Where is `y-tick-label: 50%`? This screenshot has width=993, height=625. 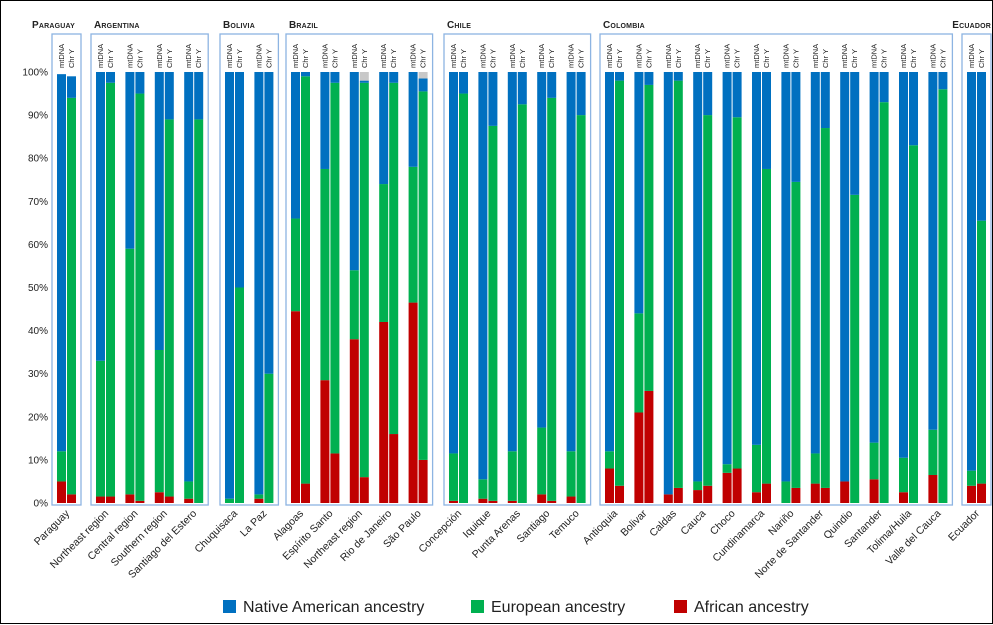
y-tick-label: 50% is located at coordinates (38, 288).